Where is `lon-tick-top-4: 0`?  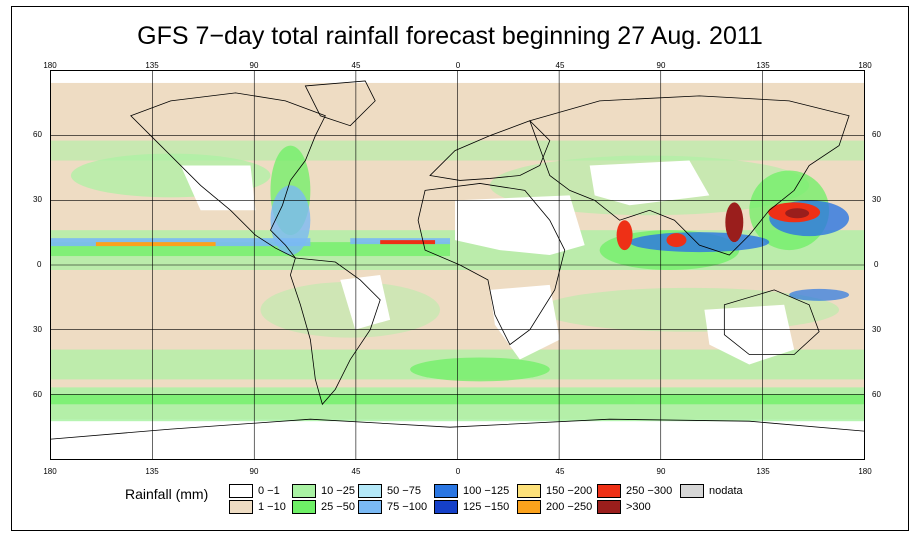
lon-tick-top-4: 0 is located at coordinates (458, 65).